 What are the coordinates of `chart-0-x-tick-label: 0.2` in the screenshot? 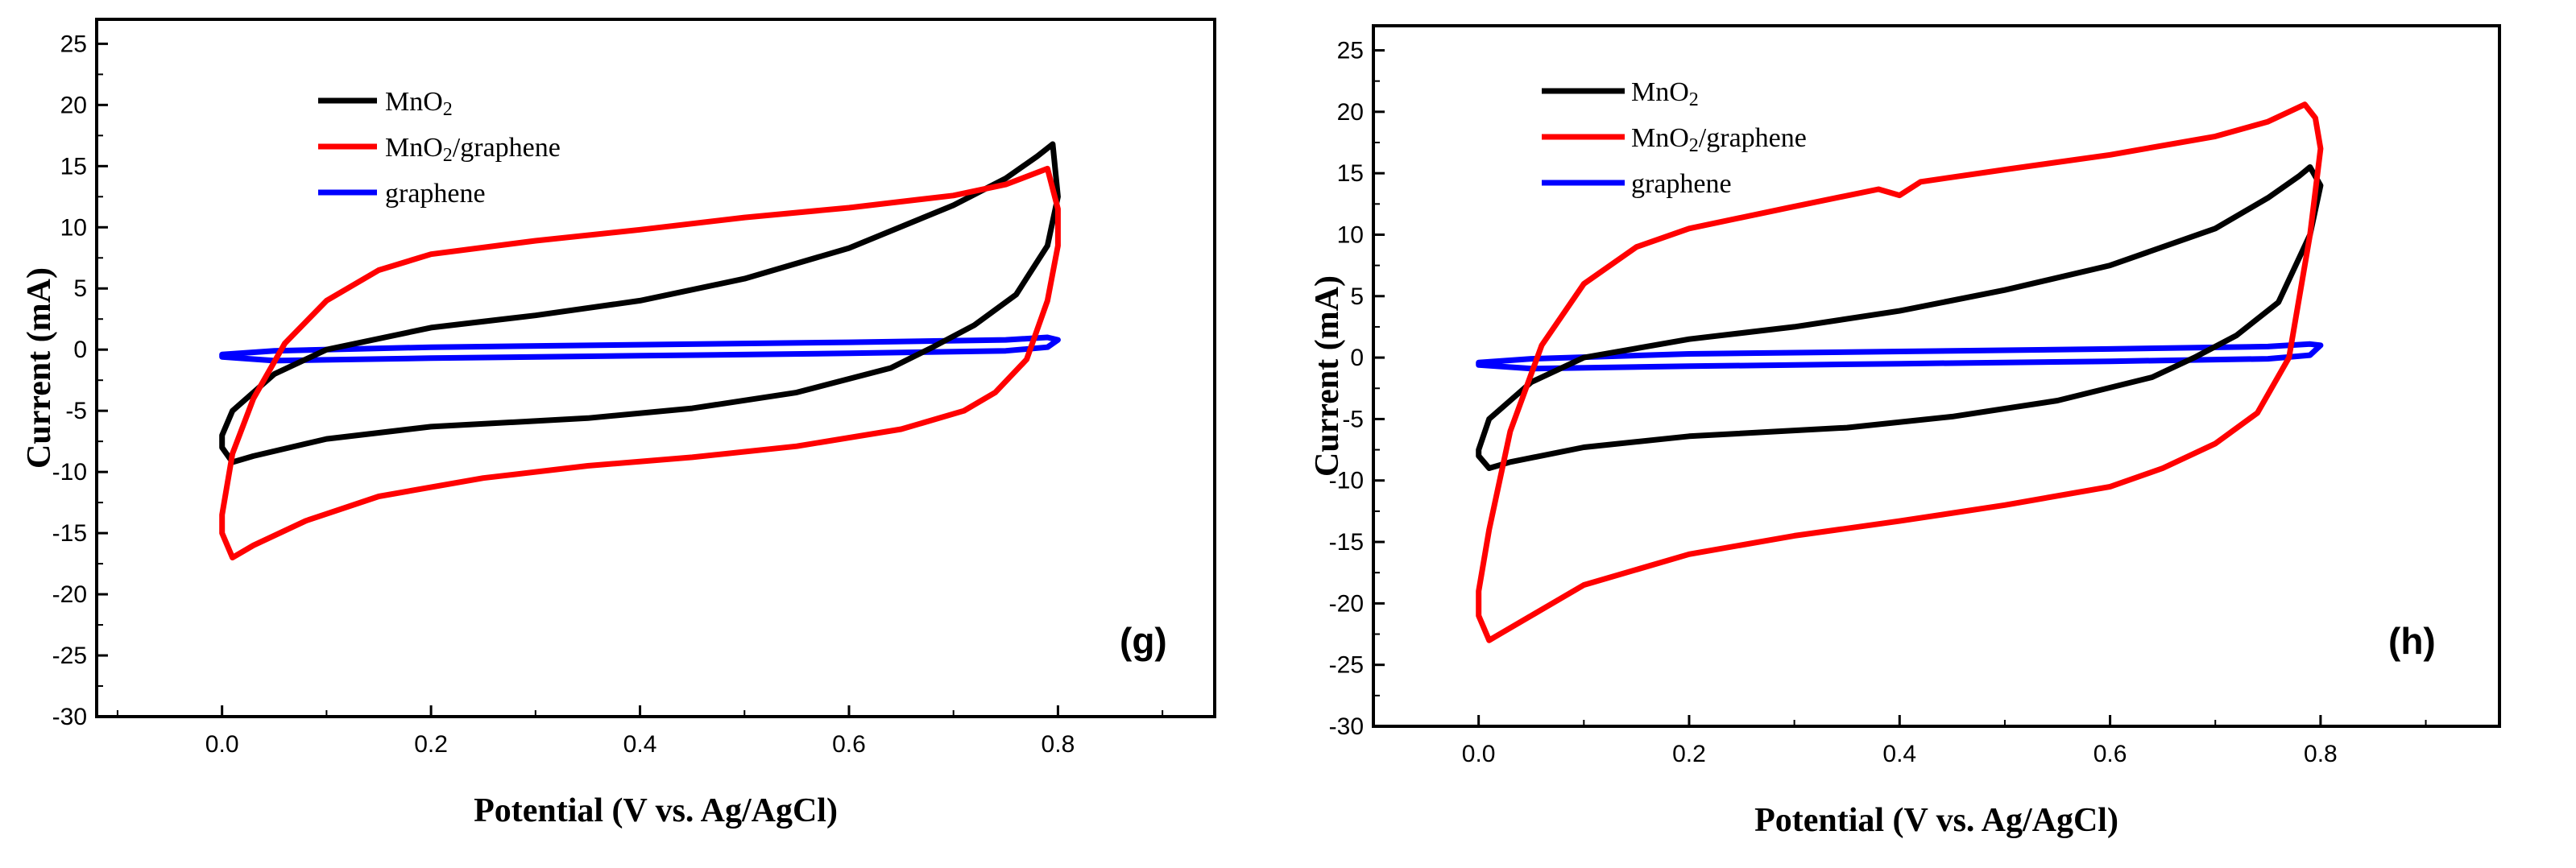 It's located at (431, 744).